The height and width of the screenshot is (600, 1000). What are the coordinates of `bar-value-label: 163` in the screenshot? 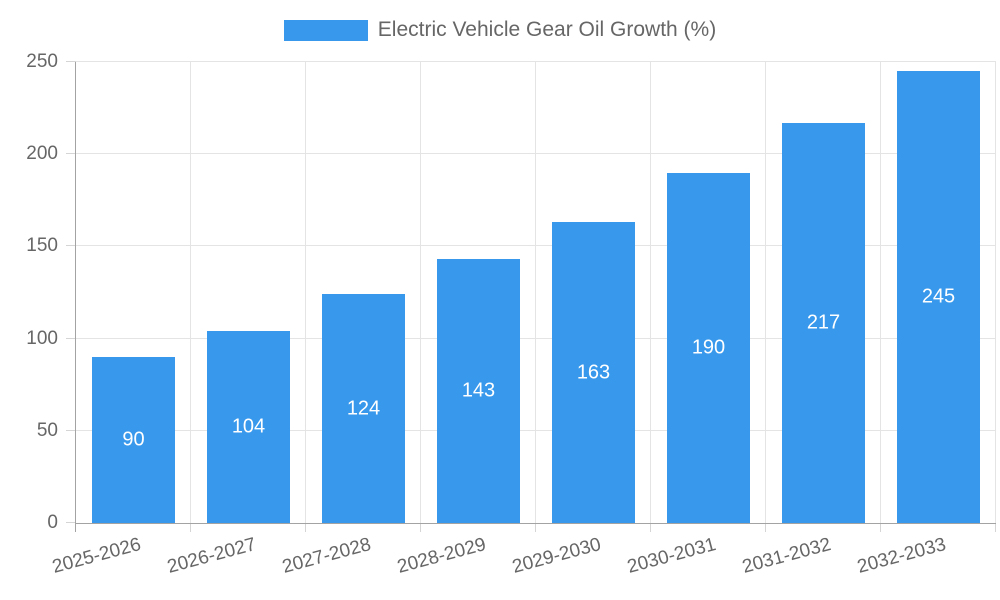 It's located at (593, 372).